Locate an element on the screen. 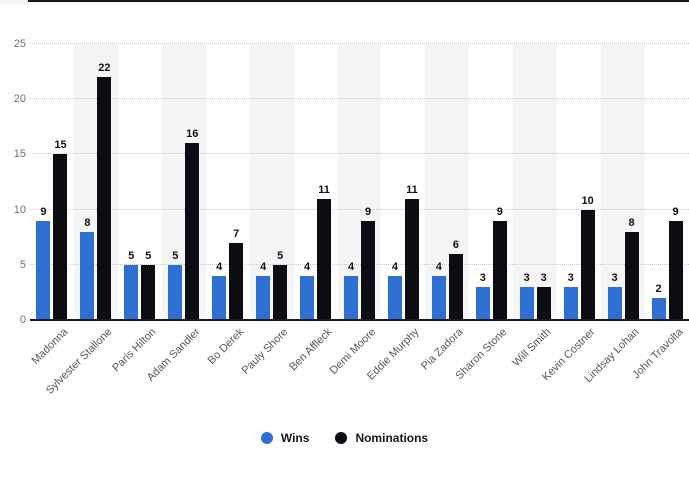  nominations-value-label: 7 is located at coordinates (236, 233).